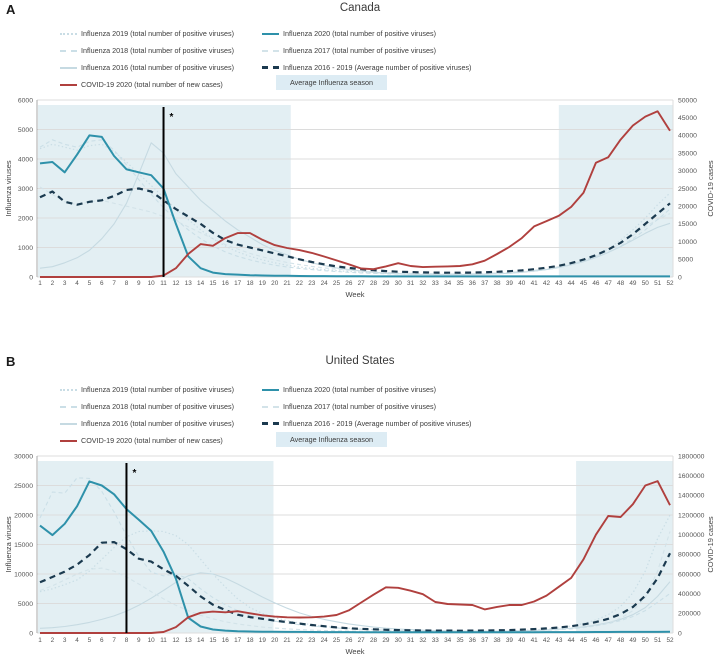  What do you see at coordinates (40, 640) in the screenshot?
I see `svg-text: 1` at bounding box center [40, 640].